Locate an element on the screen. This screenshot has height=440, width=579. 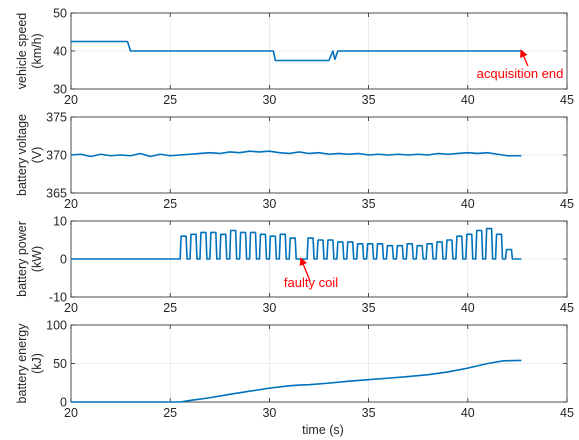
y-tick-label: 10 is located at coordinates (60, 222).